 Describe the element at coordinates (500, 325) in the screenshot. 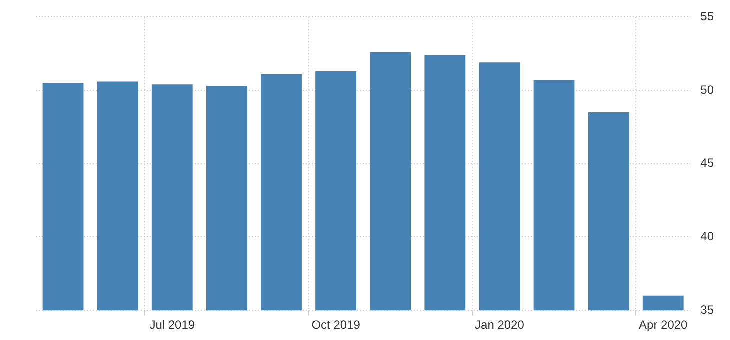

I see `x-tick-label: Jan 2020` at that location.